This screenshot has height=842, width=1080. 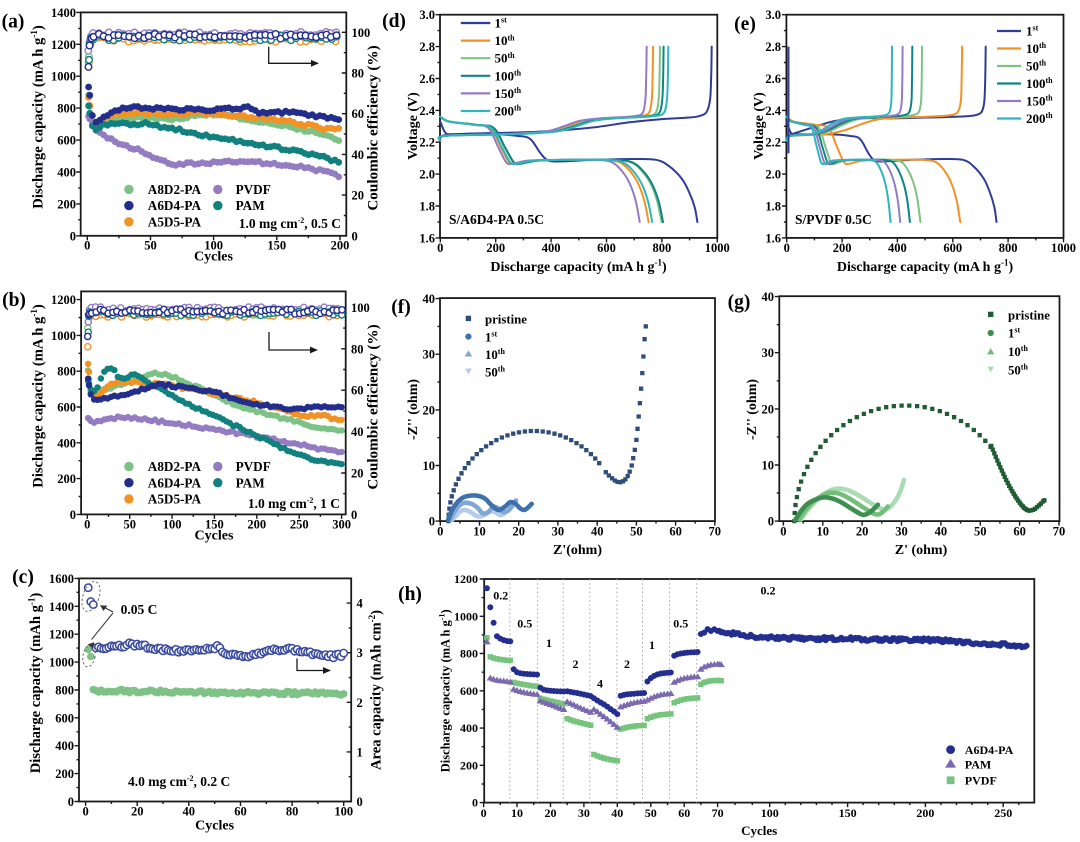 What do you see at coordinates (901, 532) in the screenshot?
I see `svg-text: 30` at bounding box center [901, 532].